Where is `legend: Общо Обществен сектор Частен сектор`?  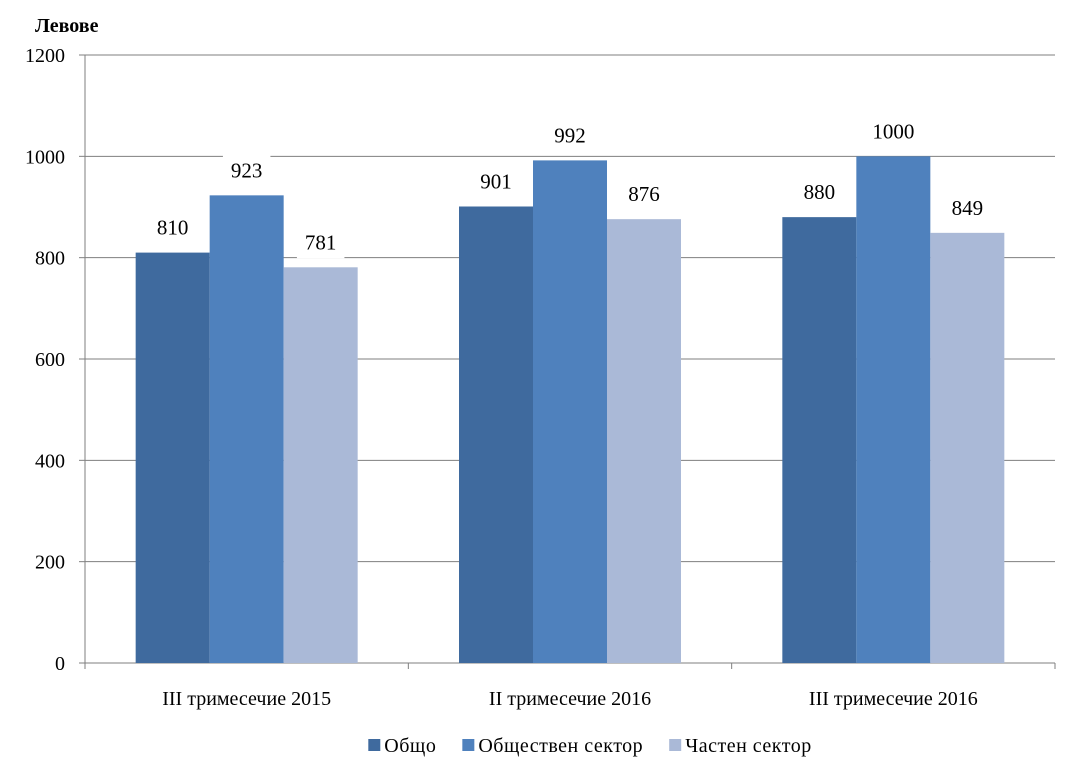
legend: Общо Обществен сектор Частен сектор is located at coordinates (589, 746).